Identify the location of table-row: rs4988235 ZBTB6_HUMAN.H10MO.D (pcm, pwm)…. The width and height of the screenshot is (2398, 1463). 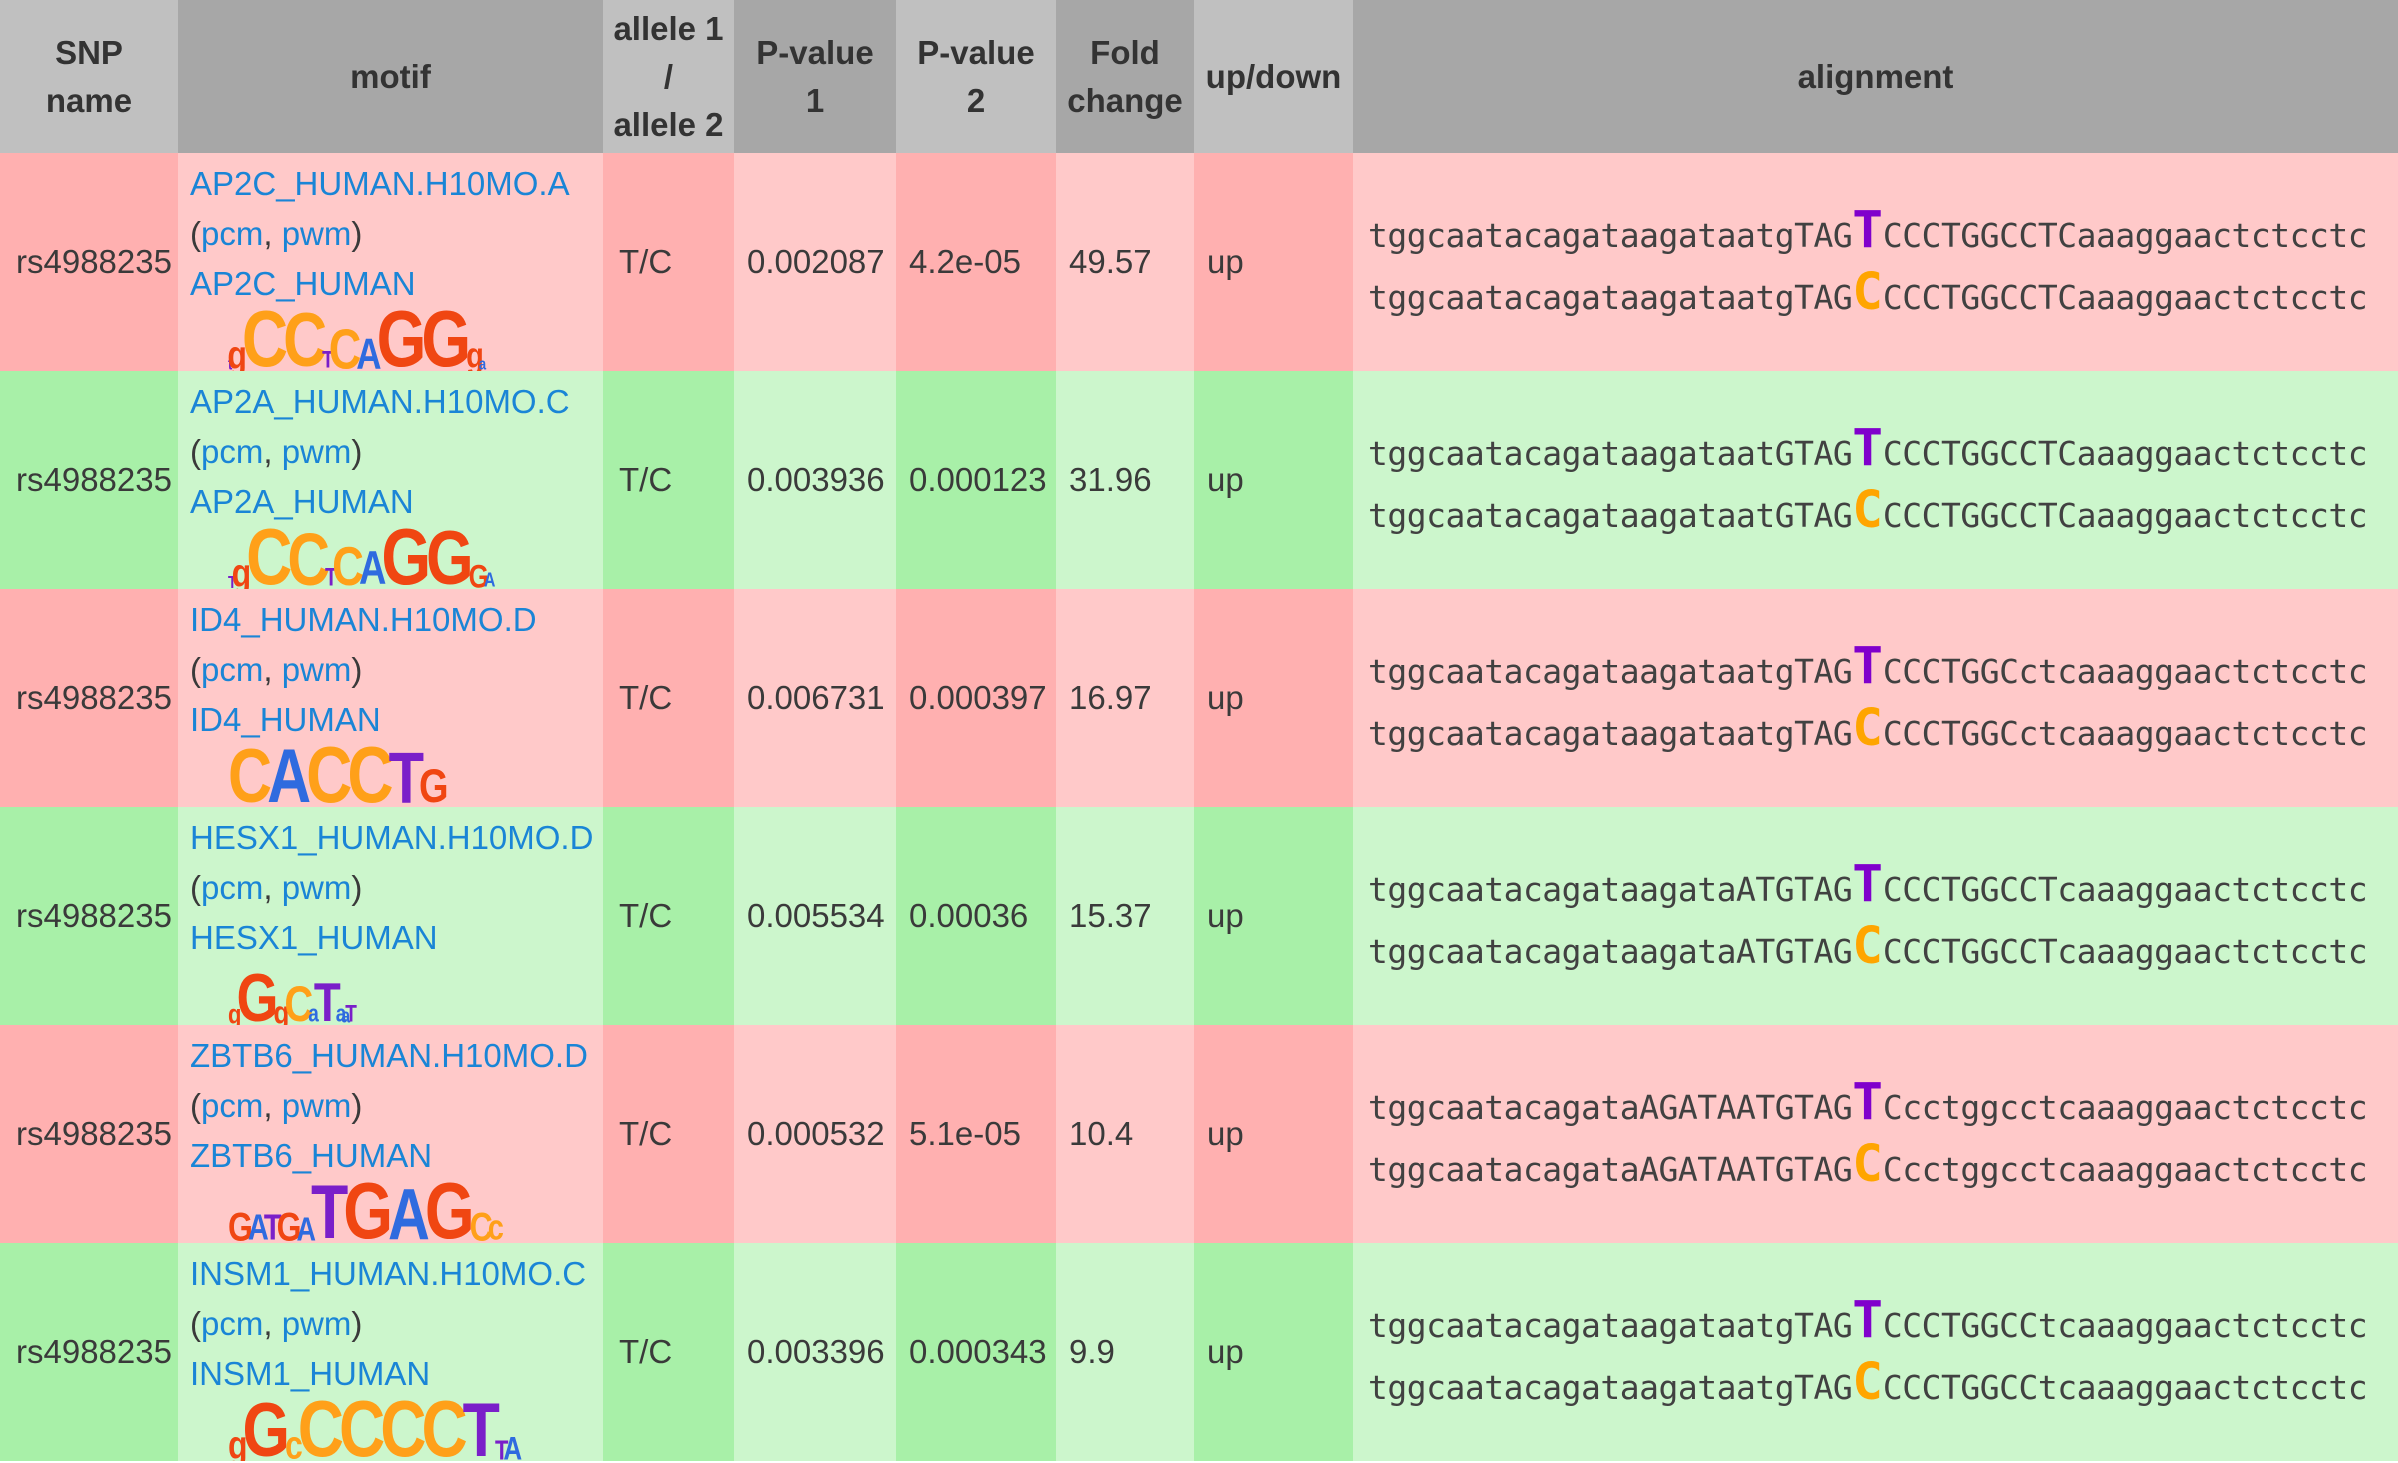
(1199, 1134).